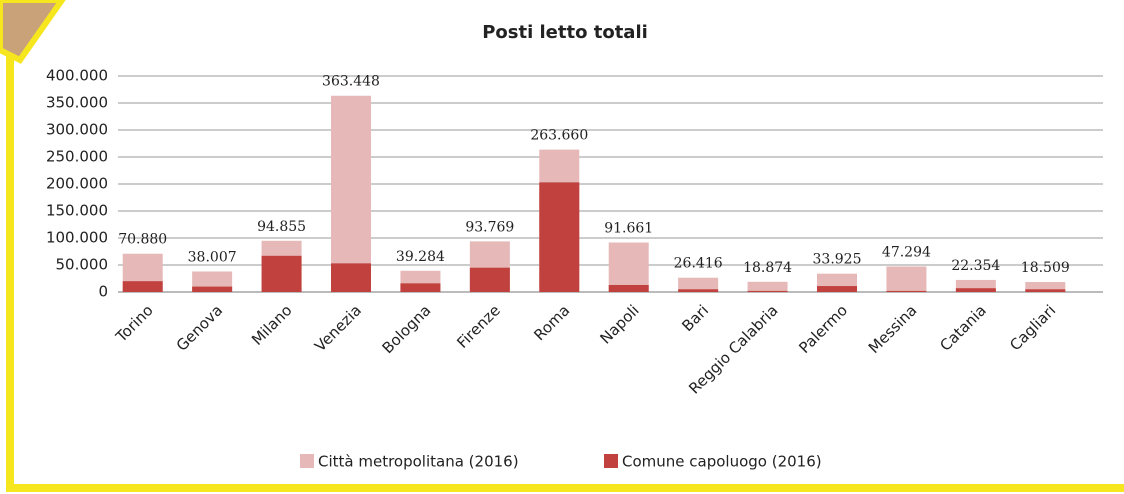 The width and height of the screenshot is (1124, 494). I want to click on value-label: 38.007, so click(212, 257).